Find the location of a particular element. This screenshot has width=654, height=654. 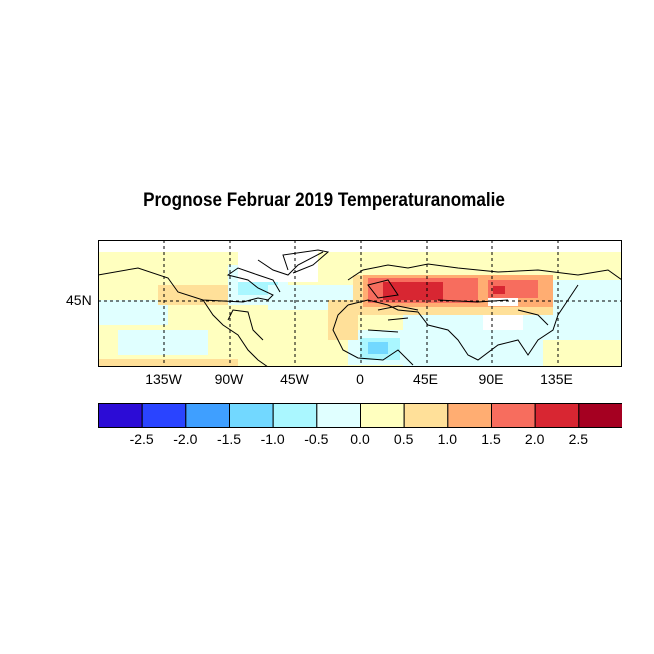

colorbar-label: -1.0 is located at coordinates (272, 439).